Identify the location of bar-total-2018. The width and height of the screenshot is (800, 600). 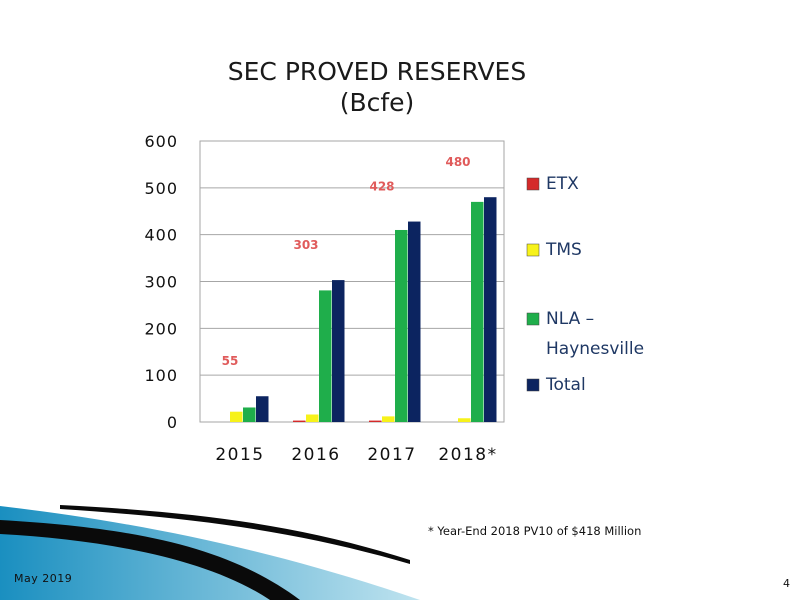
(490, 309).